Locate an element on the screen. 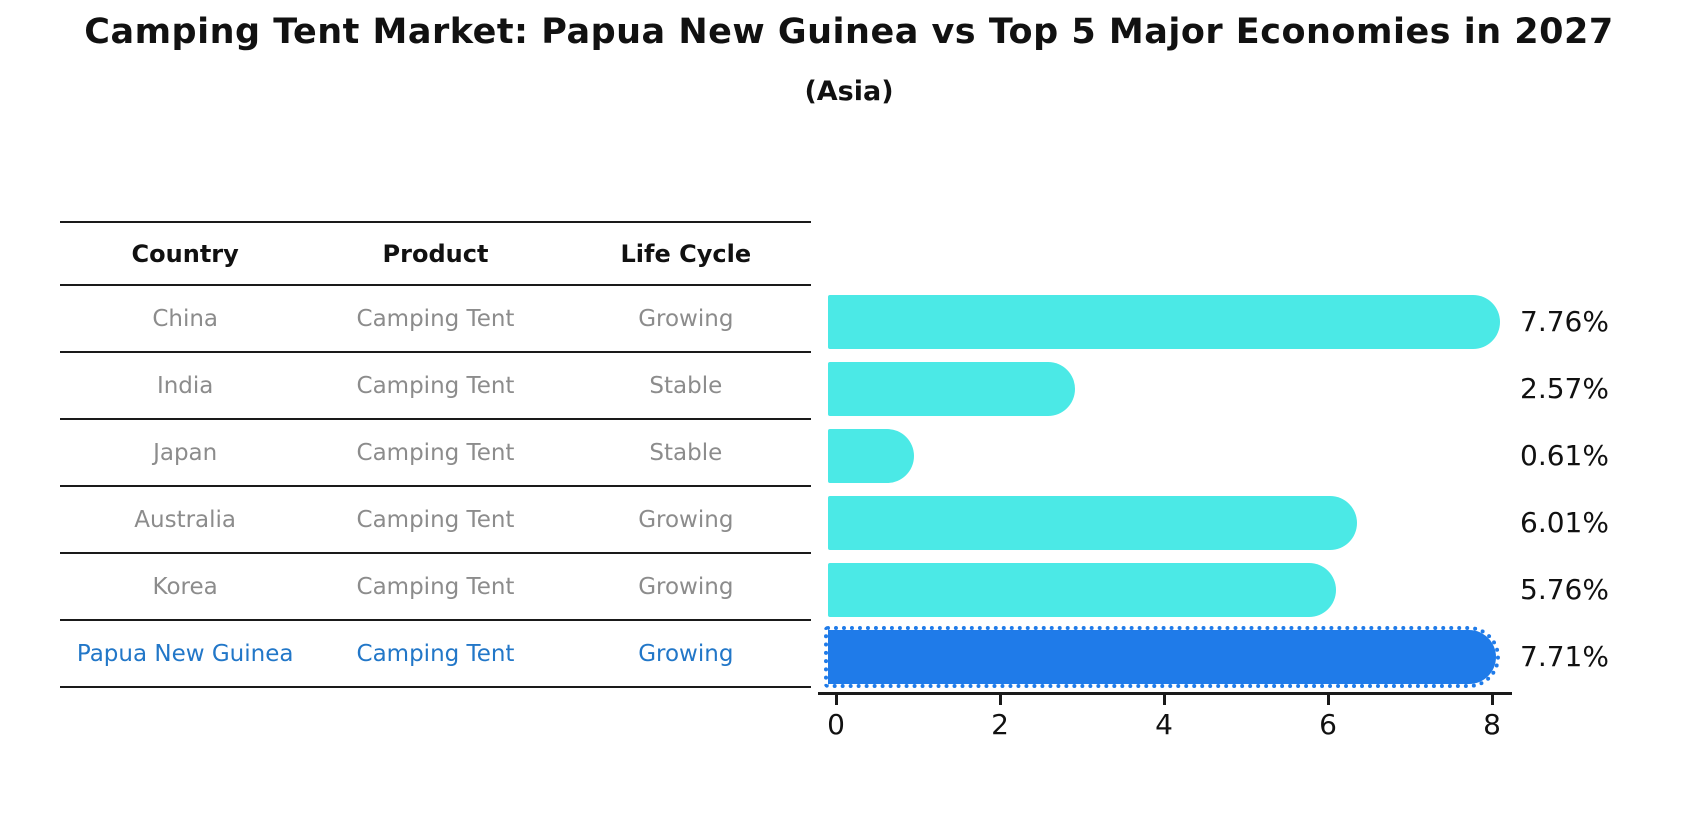 This screenshot has height=823, width=1698. table-row-china: China Camping Tent Growing is located at coordinates (435, 319).